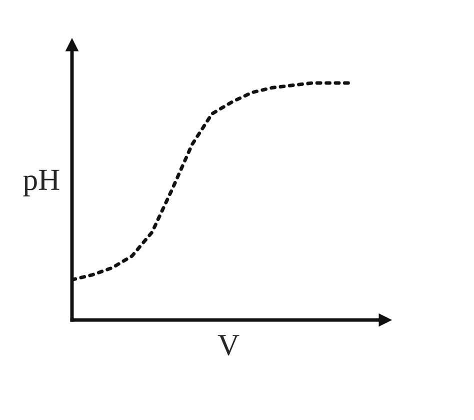 This screenshot has width=474, height=420. I want to click on y-axis-title: pH, so click(41, 183).